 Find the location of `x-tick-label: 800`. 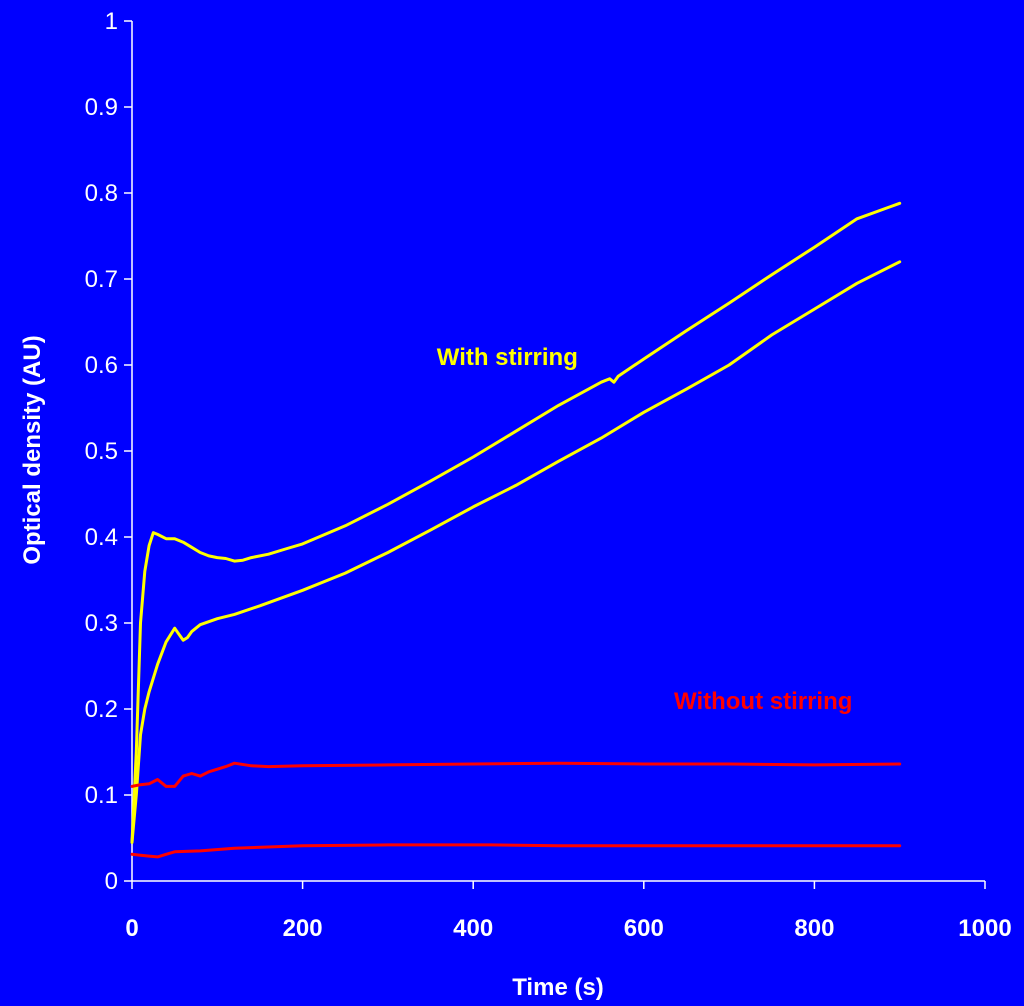

x-tick-label: 800 is located at coordinates (814, 928).